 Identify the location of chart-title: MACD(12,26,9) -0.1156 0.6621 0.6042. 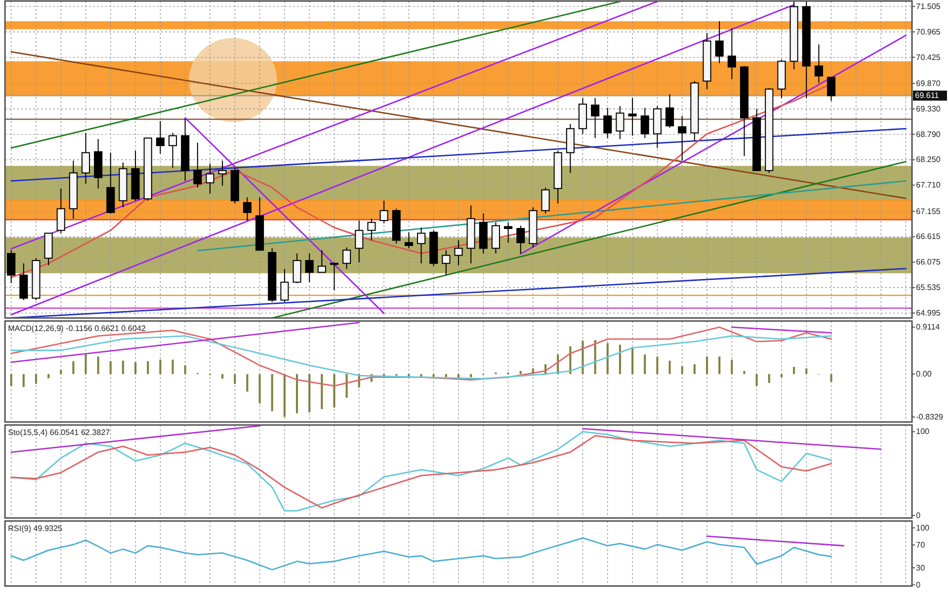
(77, 328).